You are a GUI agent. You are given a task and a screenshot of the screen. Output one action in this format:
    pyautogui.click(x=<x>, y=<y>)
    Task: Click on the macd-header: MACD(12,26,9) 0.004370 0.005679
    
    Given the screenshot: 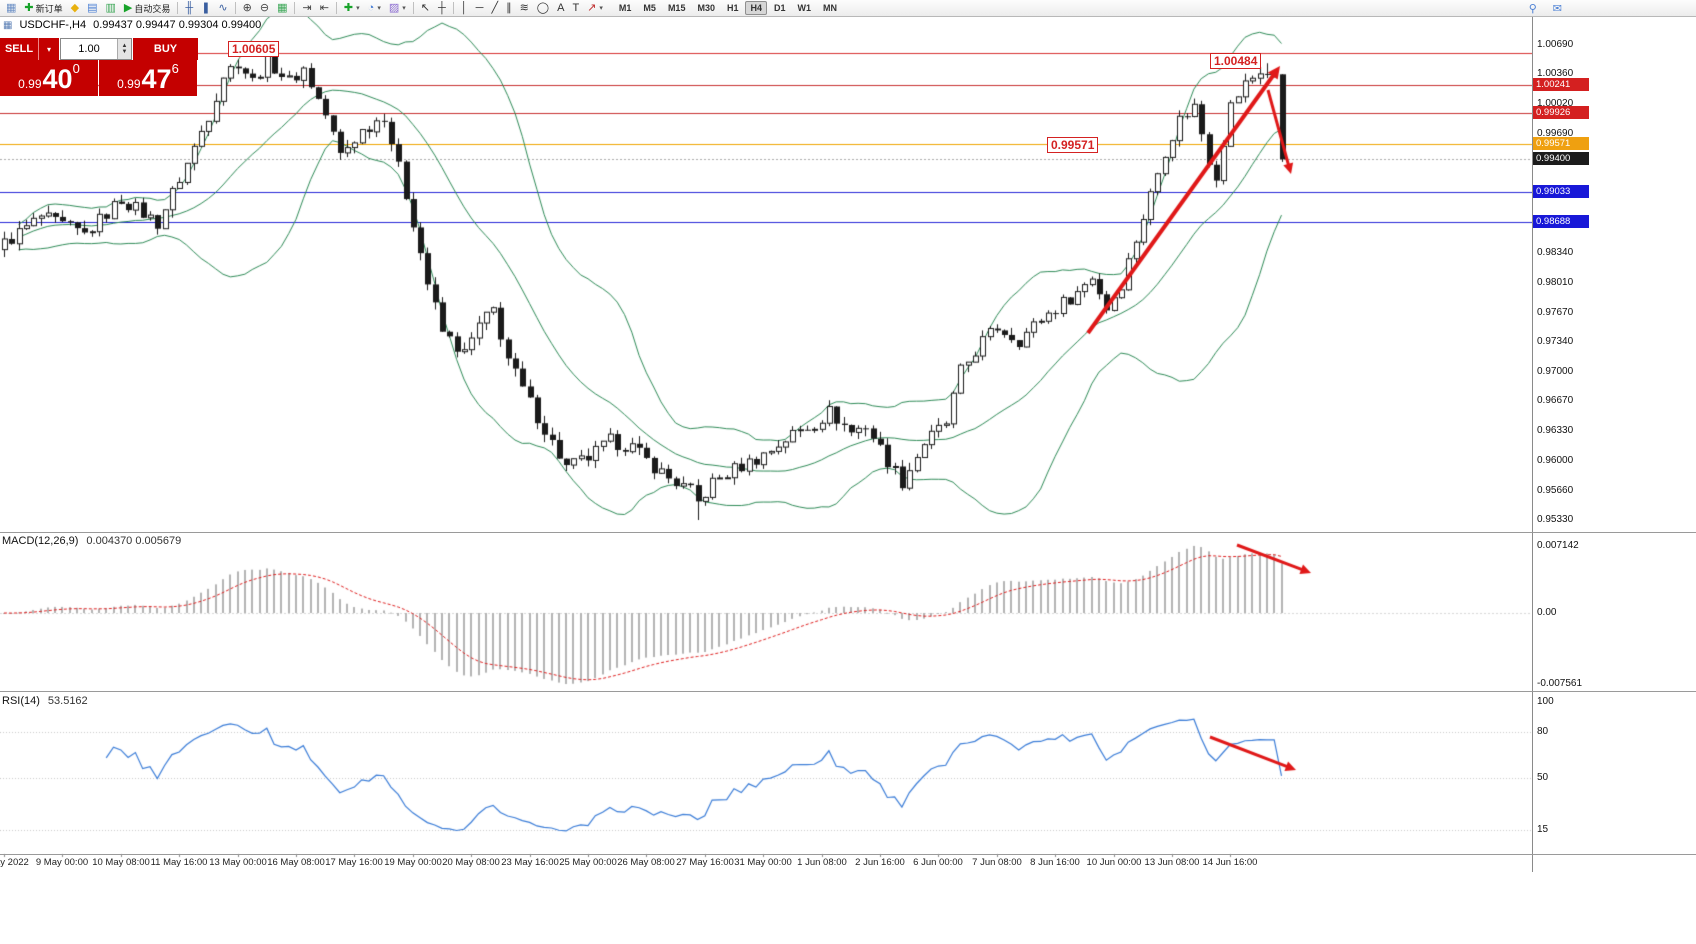 What is the action you would take?
    pyautogui.click(x=91, y=541)
    